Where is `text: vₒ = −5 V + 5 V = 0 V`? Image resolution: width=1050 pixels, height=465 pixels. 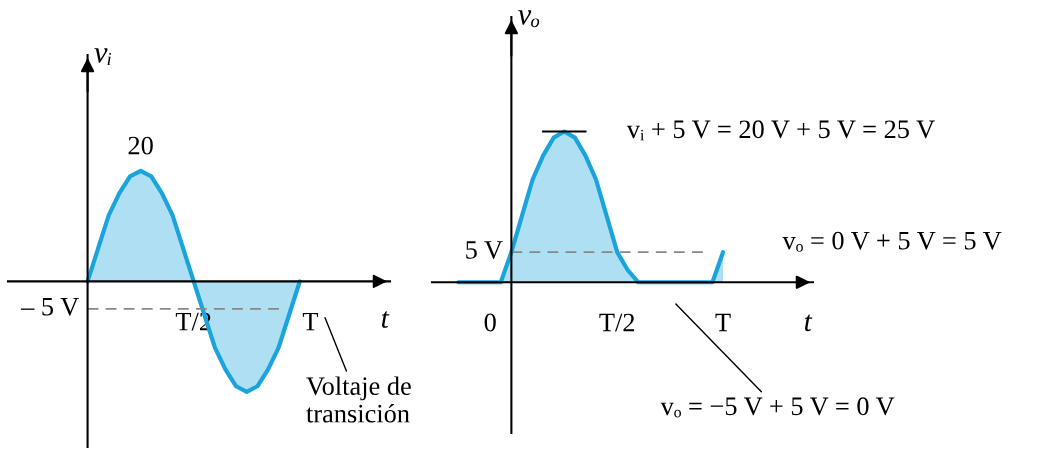
text: vₒ = −5 V + 5 V = 0 V is located at coordinates (777, 407).